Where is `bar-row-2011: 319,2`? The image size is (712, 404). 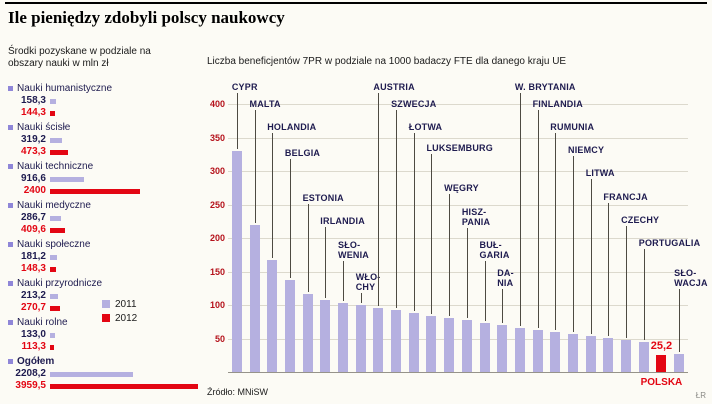
bar-row-2011: 319,2 is located at coordinates (105, 140).